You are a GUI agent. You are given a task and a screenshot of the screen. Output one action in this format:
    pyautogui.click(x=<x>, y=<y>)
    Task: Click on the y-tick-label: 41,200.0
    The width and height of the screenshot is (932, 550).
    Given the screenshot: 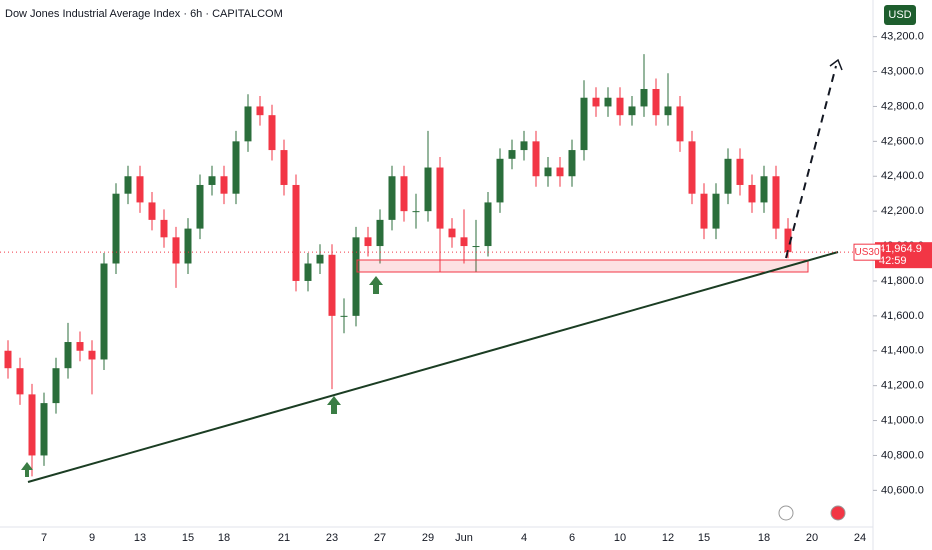 What is the action you would take?
    pyautogui.click(x=902, y=386)
    